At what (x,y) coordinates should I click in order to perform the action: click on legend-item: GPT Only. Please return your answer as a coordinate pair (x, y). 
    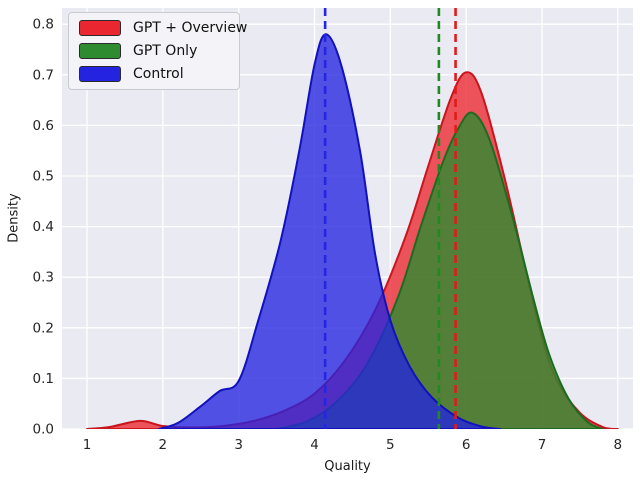
    Looking at the image, I should click on (154, 51).